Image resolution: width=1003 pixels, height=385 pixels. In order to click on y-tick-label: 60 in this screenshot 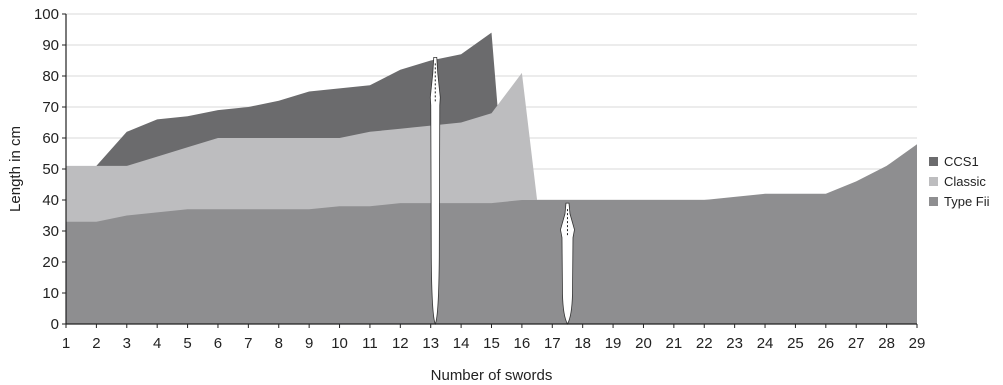, I will do `click(50, 138)`.